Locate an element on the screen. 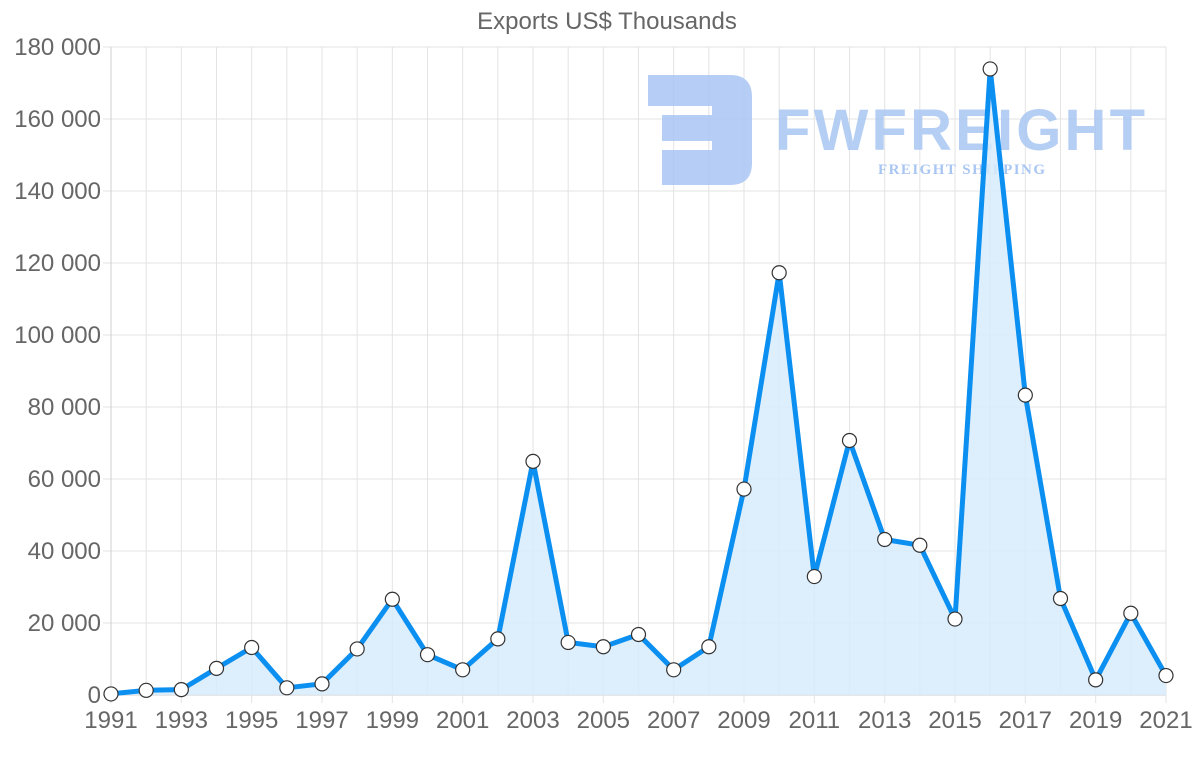  y-tick-label: 60 000 is located at coordinates (64, 479).